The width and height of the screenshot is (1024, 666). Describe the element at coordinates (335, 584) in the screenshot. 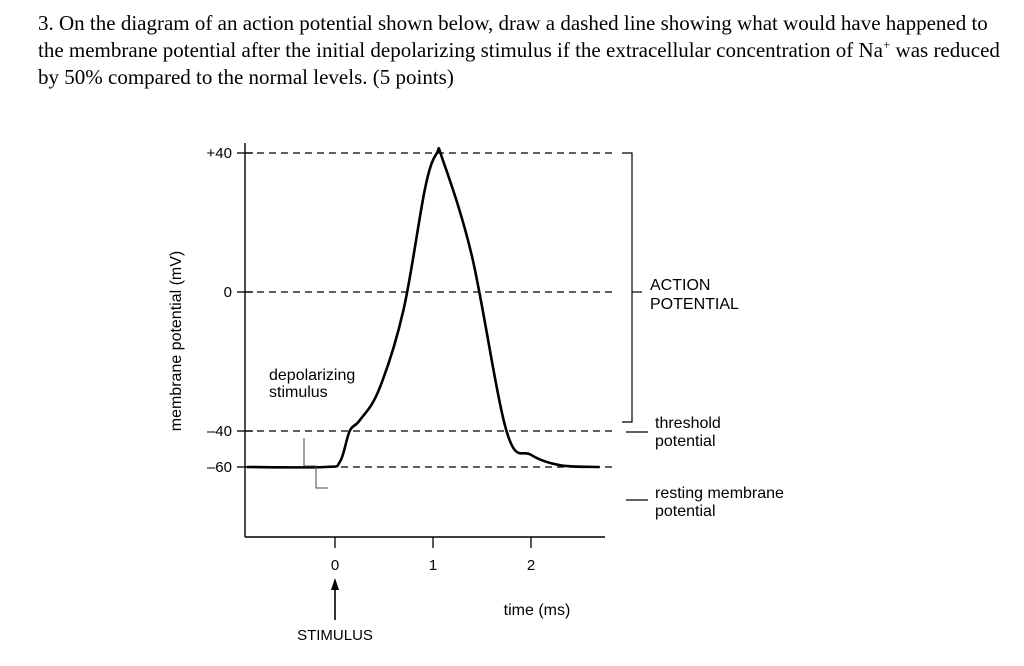

I see `stimulus-arrowhead` at that location.